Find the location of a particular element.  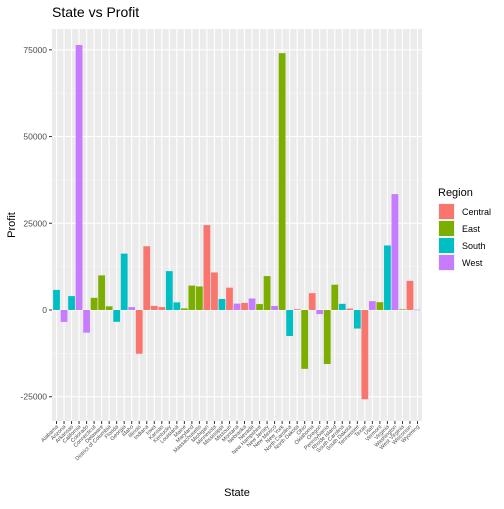

legend-label-east: East is located at coordinates (471, 229).